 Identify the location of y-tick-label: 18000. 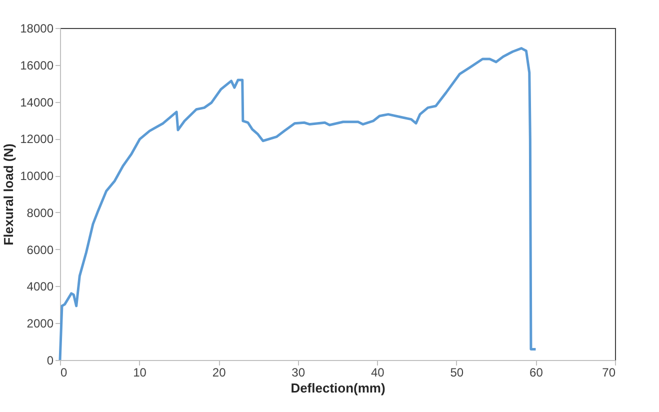
(37, 29).